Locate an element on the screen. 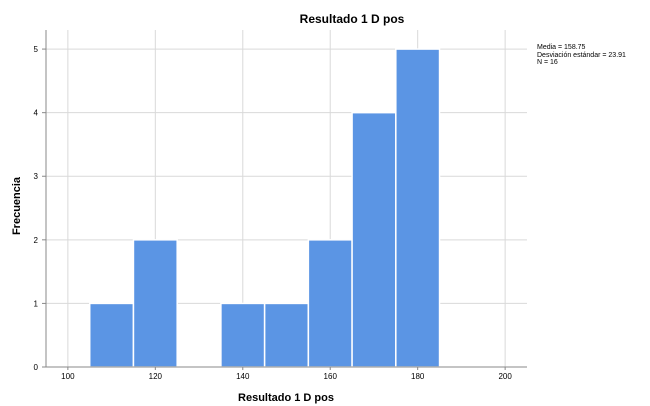 The image size is (650, 406). x-tick-label: 140 is located at coordinates (243, 376).